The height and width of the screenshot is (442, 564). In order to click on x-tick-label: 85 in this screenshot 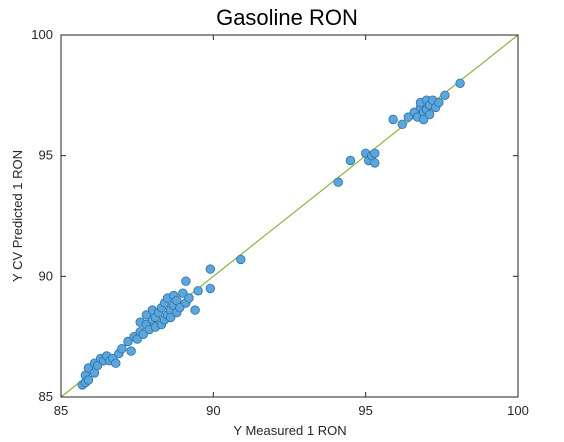, I will do `click(61, 410)`.